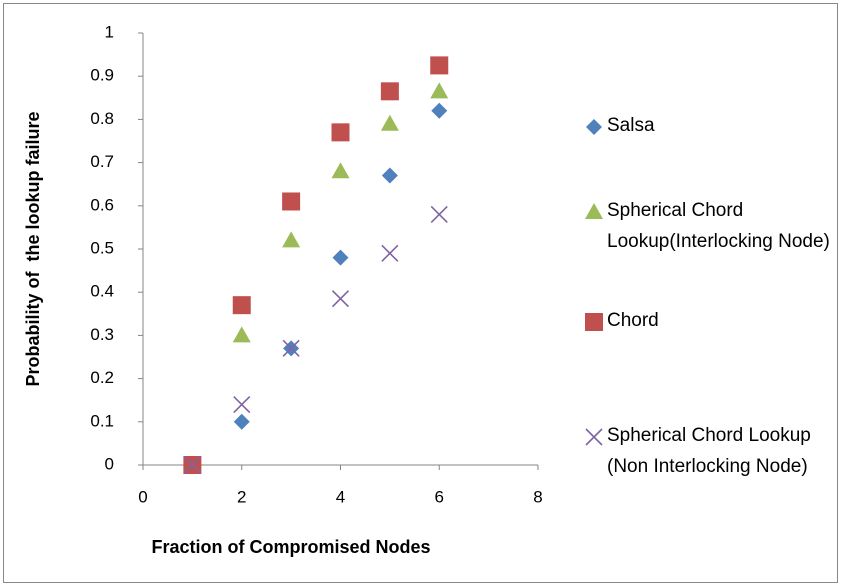  Describe the element at coordinates (708, 125) in the screenshot. I see `legend-item: Salsa` at that location.